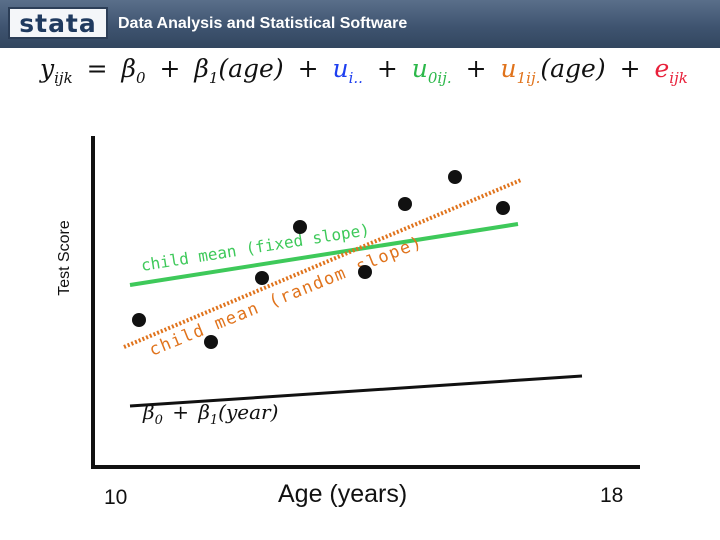  Describe the element at coordinates (211, 414) in the screenshot. I see `baseline-label: β0 + β1(year)` at that location.